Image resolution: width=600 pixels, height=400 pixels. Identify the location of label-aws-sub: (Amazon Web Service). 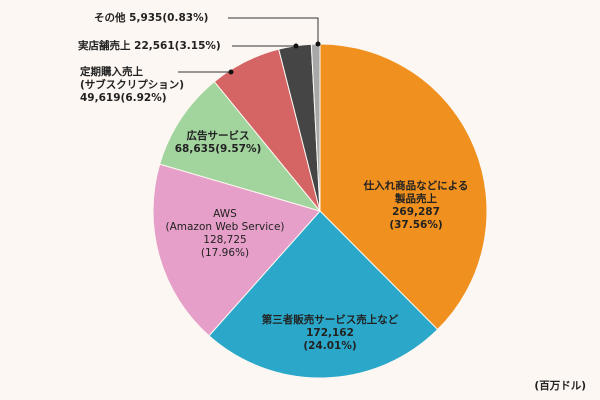
(225, 227).